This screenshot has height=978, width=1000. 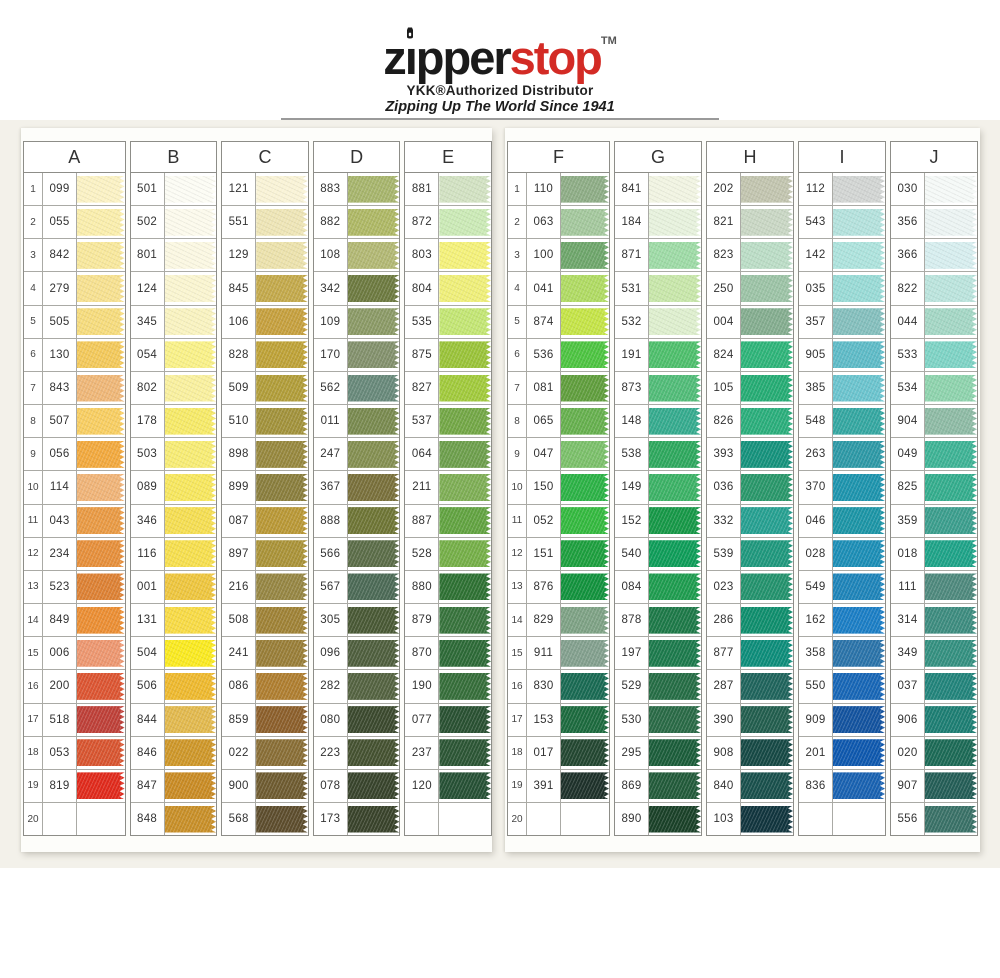 I want to click on swatch-row: 345, so click(x=173, y=322).